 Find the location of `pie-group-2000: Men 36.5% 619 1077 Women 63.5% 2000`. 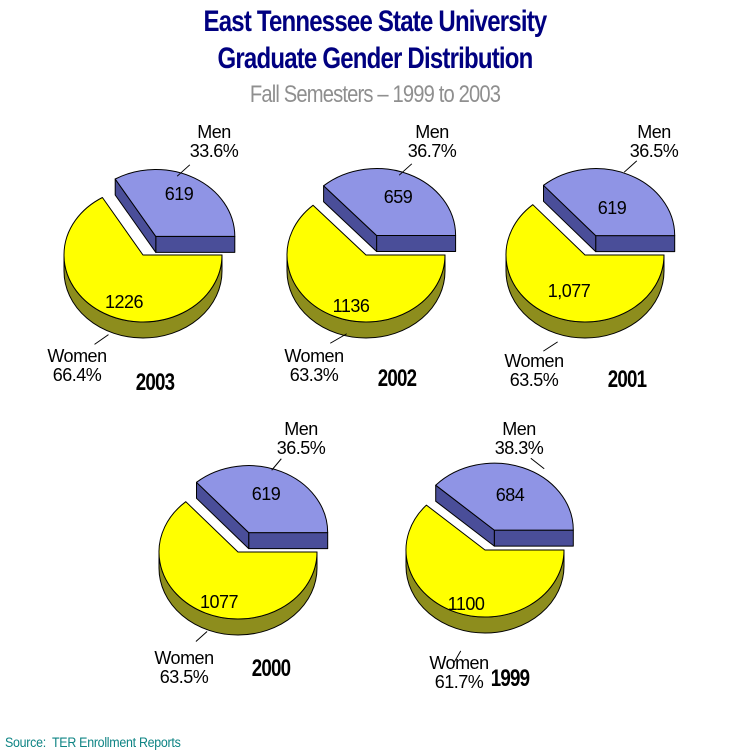

pie-group-2000: Men 36.5% 619 1077 Women 63.5% 2000 is located at coordinates (238, 560).